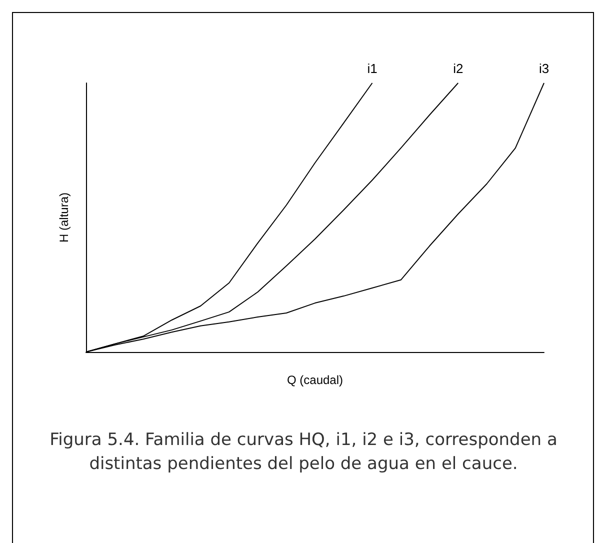 The height and width of the screenshot is (543, 607). I want to click on series-label: i2, so click(458, 68).